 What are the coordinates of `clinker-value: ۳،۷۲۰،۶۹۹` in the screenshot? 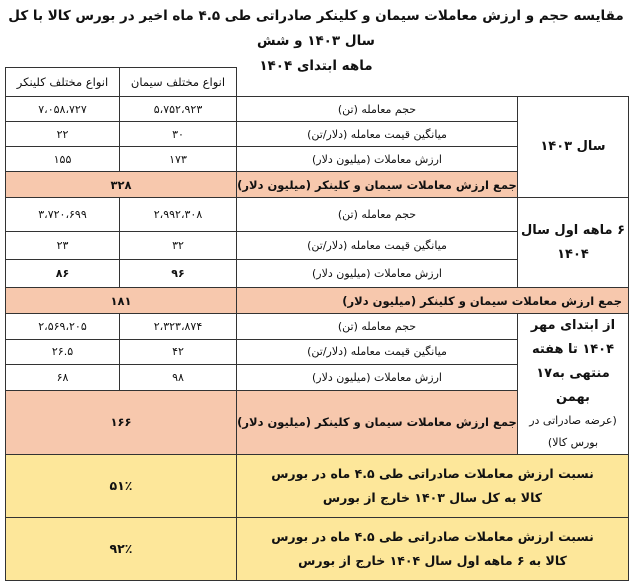 It's located at (62, 214).